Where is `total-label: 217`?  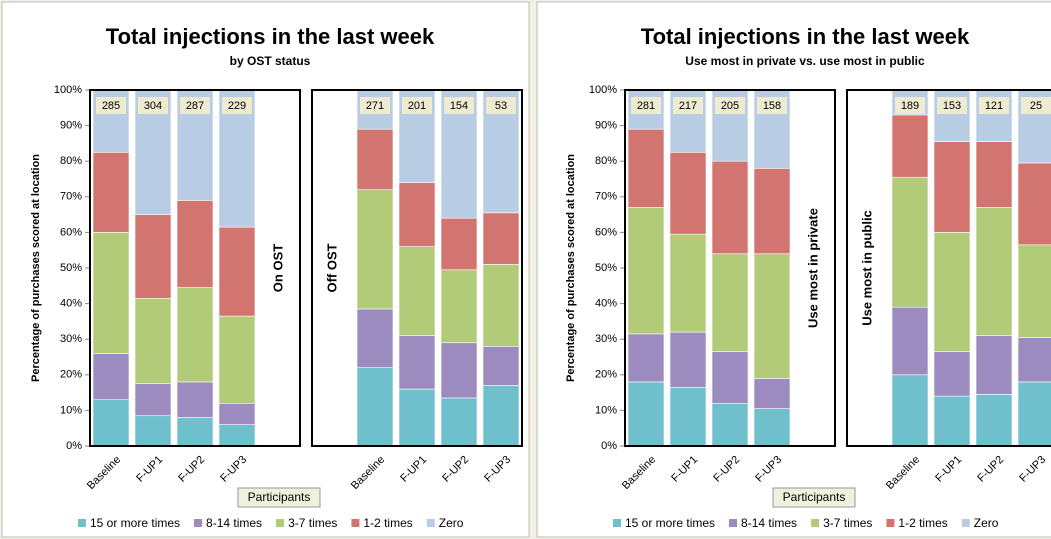 total-label: 217 is located at coordinates (688, 106).